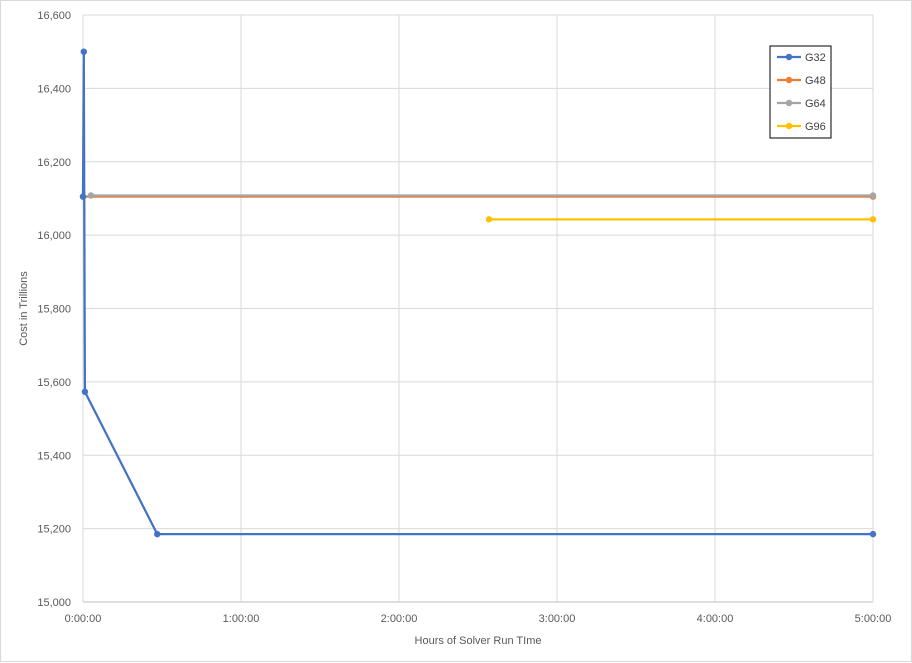 This screenshot has width=912, height=663. Describe the element at coordinates (399, 619) in the screenshot. I see `x-tick-label: 2:00:00` at that location.